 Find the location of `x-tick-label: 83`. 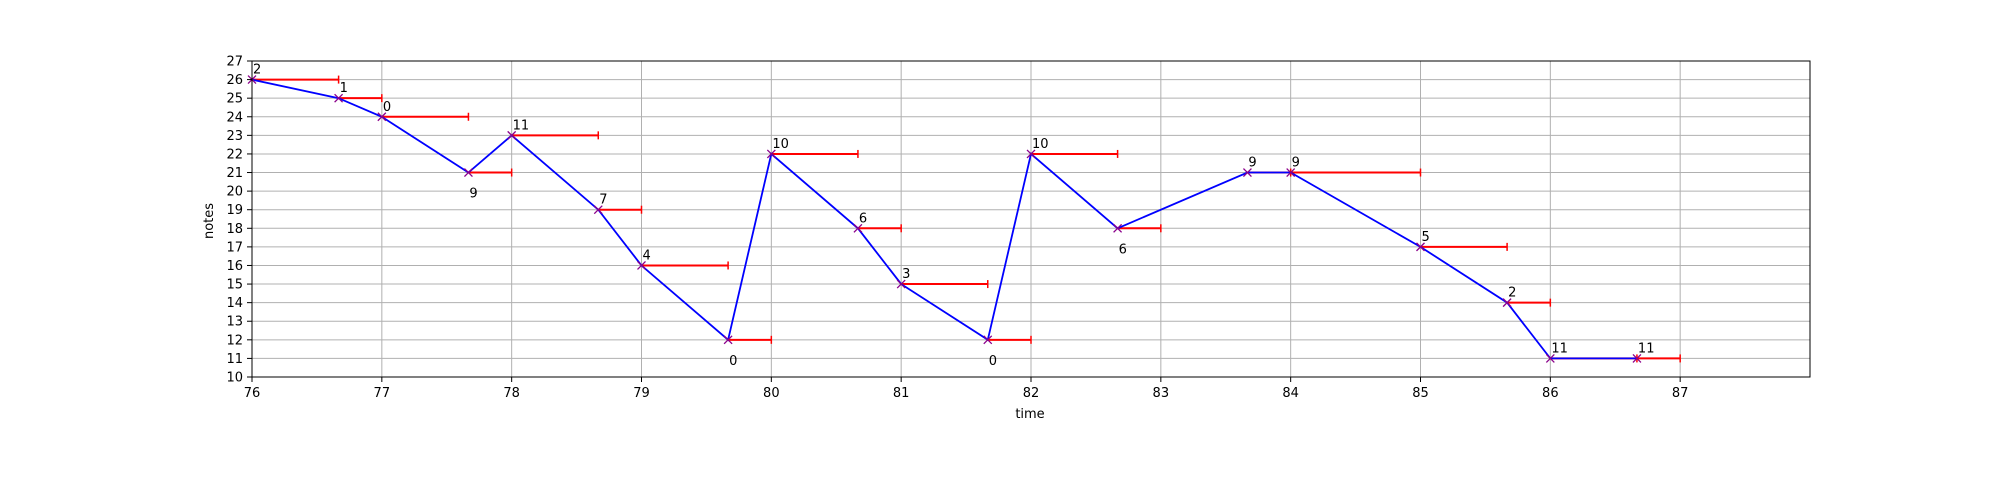

x-tick-label: 83 is located at coordinates (1161, 393).